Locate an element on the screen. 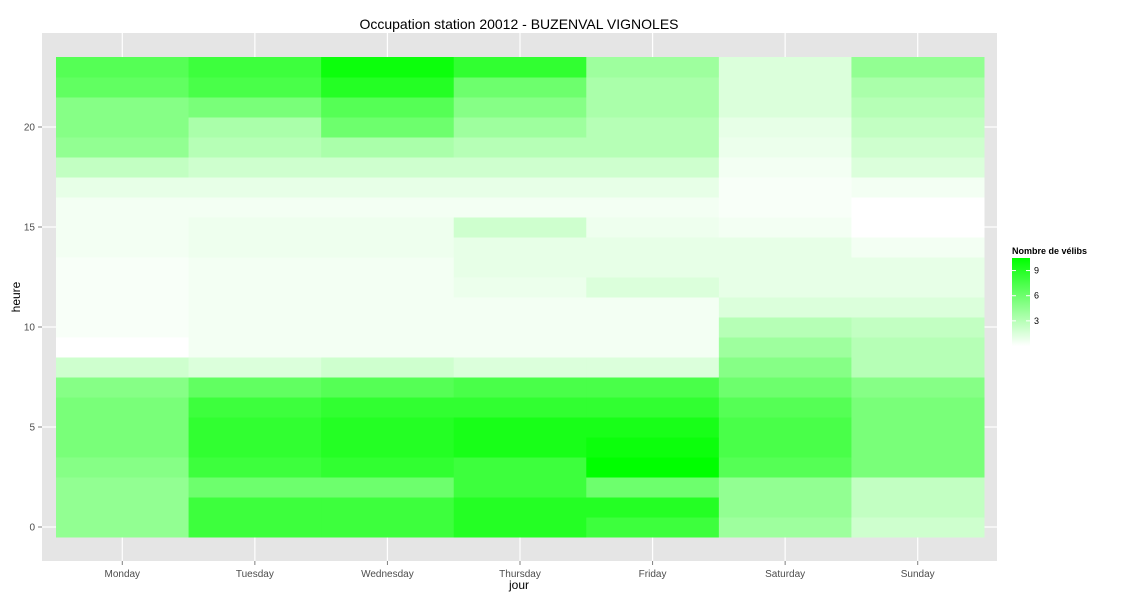 The height and width of the screenshot is (600, 1125). y-tick-label: 20 is located at coordinates (30, 128).